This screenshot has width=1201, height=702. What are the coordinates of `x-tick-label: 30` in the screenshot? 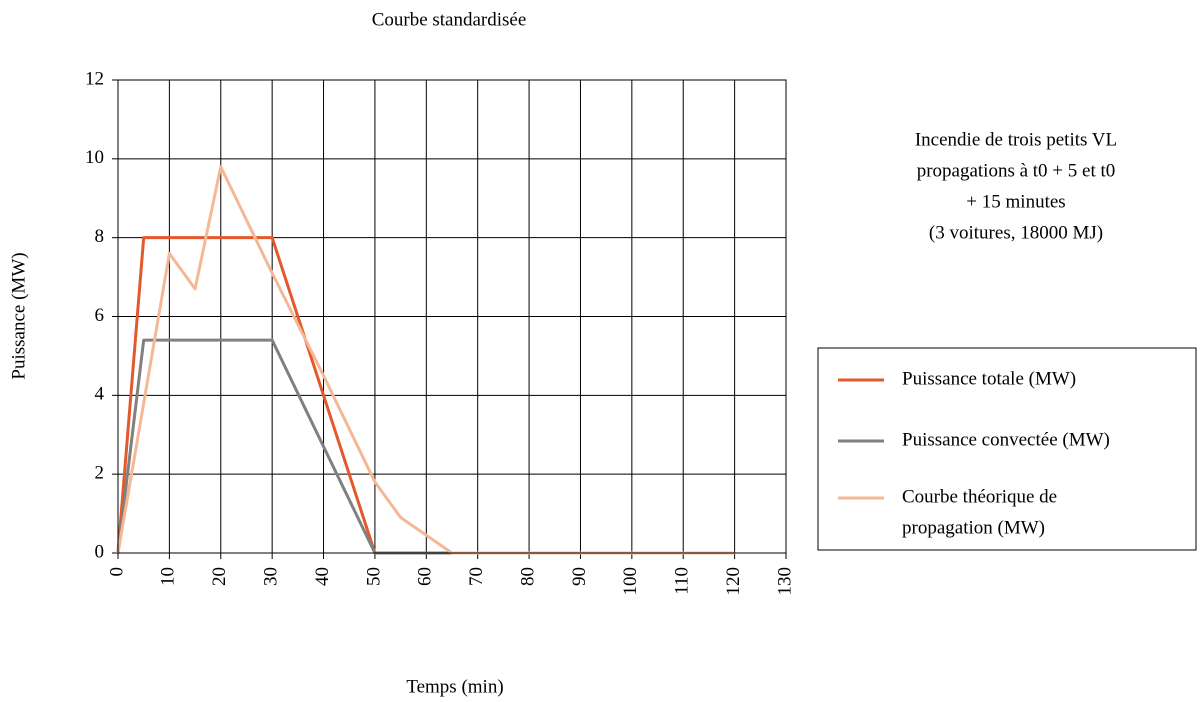 It's located at (271, 576).